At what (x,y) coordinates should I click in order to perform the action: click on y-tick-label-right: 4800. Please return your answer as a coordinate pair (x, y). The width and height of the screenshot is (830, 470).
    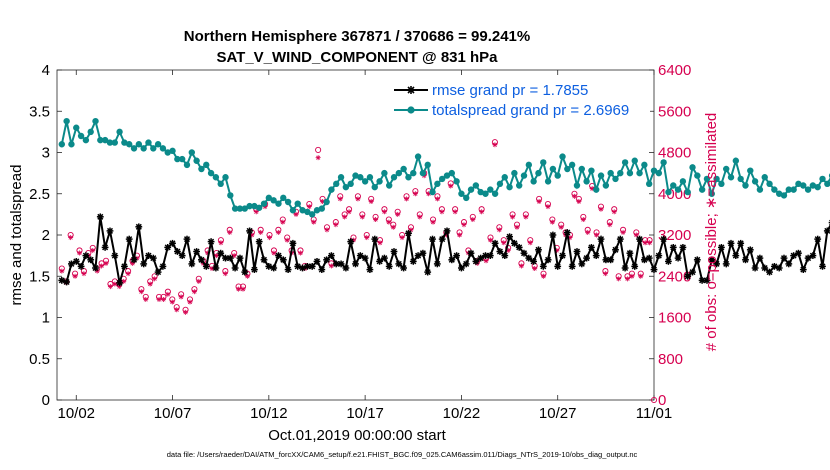
    Looking at the image, I should click on (674, 153).